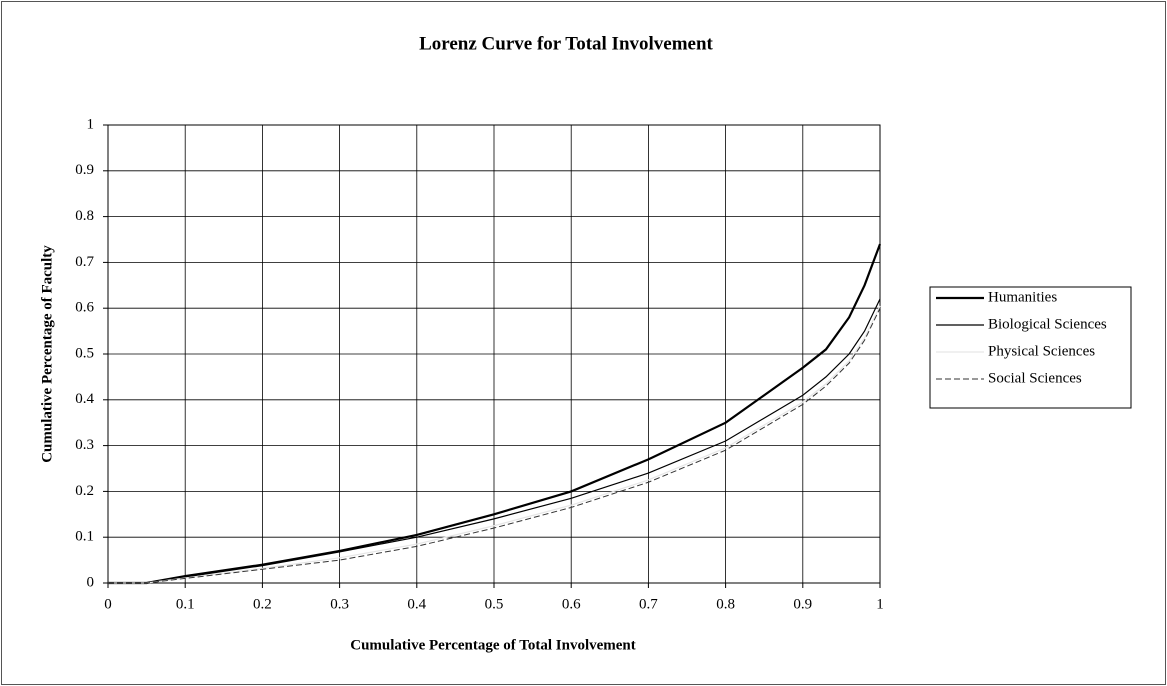  What do you see at coordinates (494, 604) in the screenshot?
I see `x-tick-label: 0.5` at bounding box center [494, 604].